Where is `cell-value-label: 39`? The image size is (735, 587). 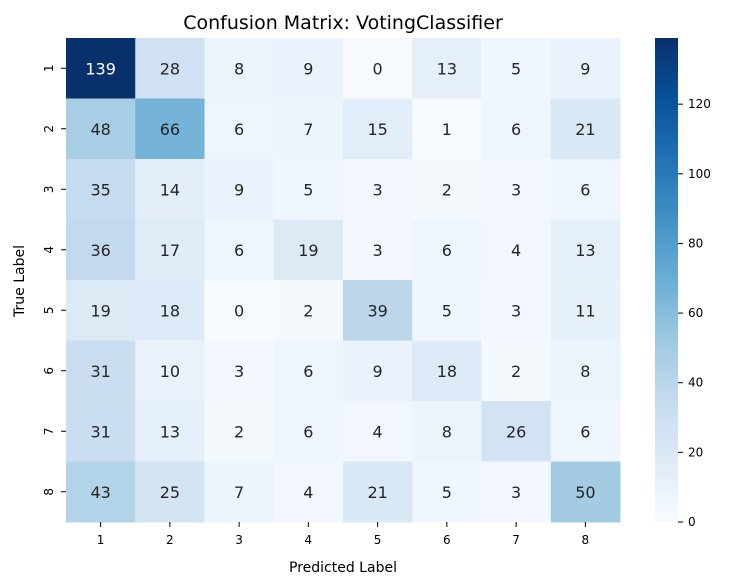 cell-value-label: 39 is located at coordinates (377, 310).